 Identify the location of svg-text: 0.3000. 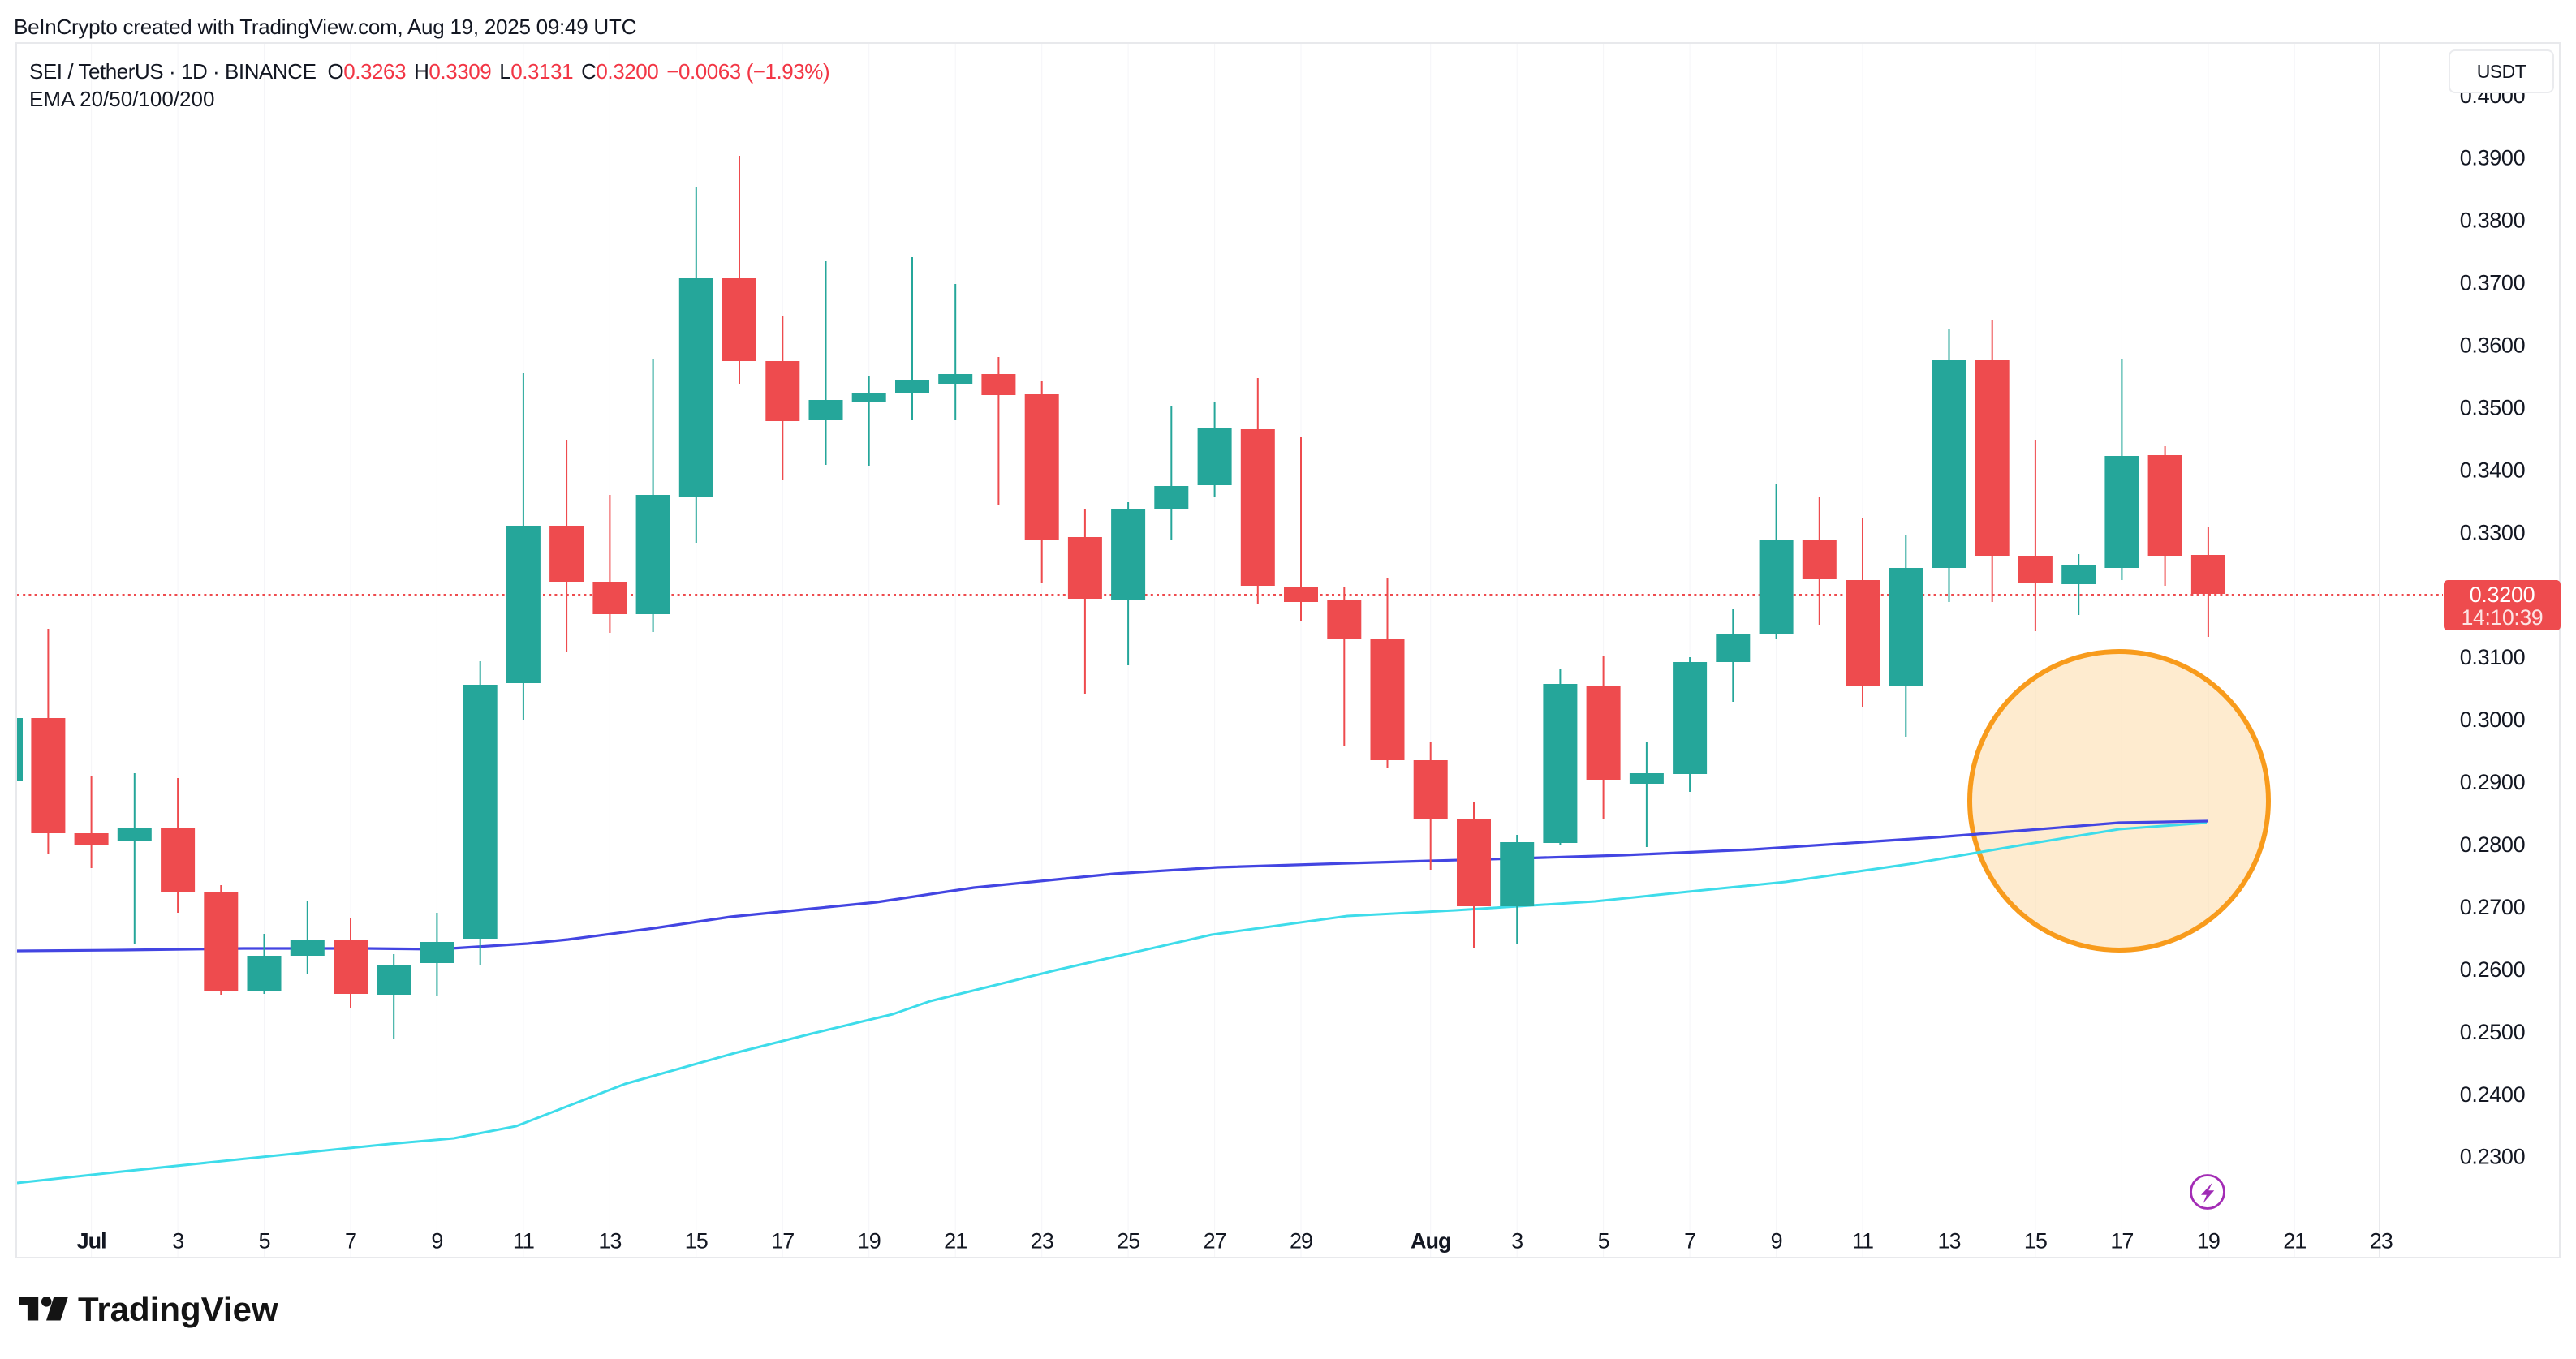
(2493, 719).